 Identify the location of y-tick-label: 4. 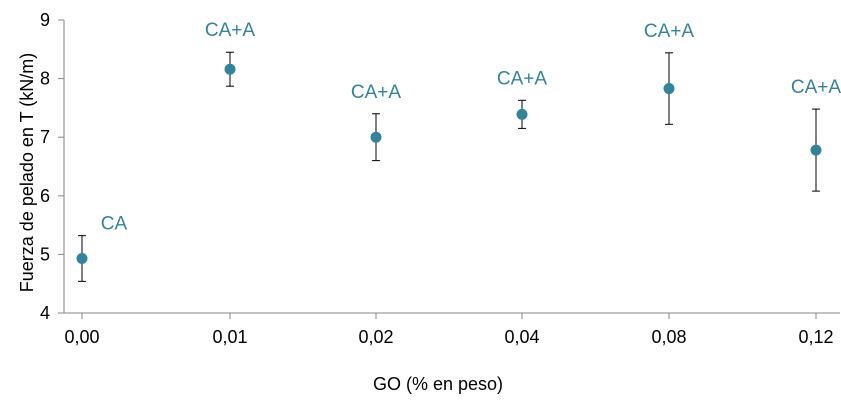
(45, 313).